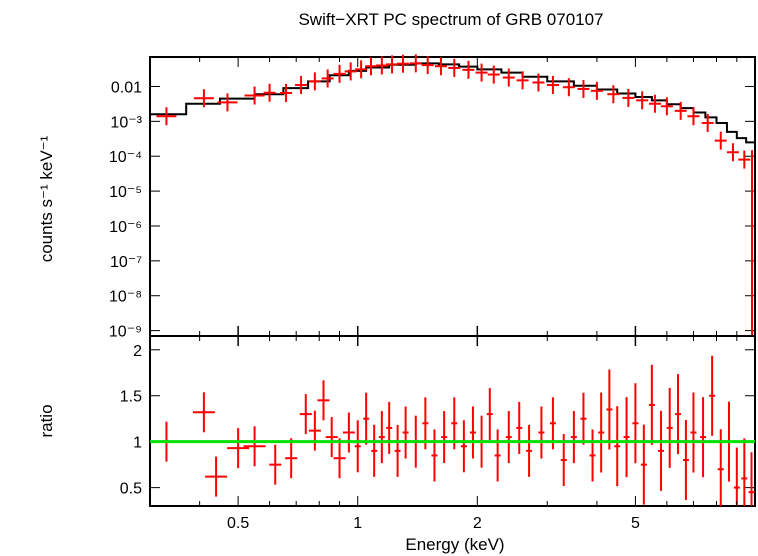 This screenshot has height=556, width=758. Describe the element at coordinates (131, 397) in the screenshot. I see `lower-y-tick-label: 1.5` at that location.